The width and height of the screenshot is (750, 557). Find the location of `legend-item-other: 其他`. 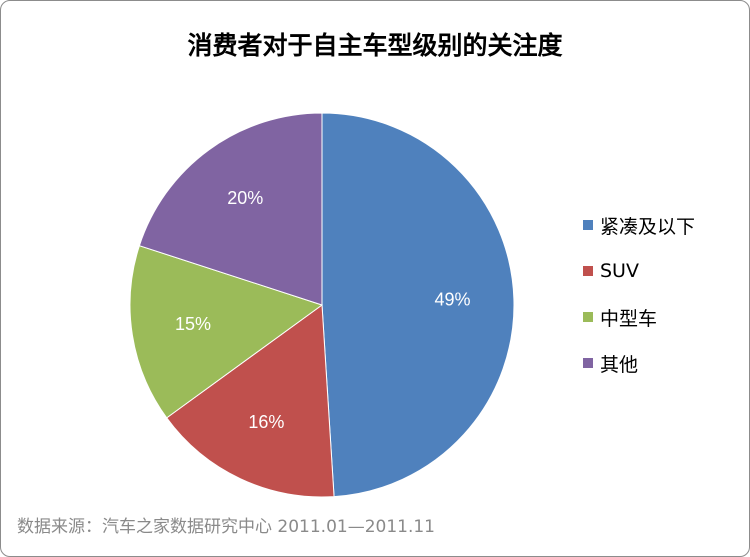

legend-item-other: 其他 is located at coordinates (639, 363).